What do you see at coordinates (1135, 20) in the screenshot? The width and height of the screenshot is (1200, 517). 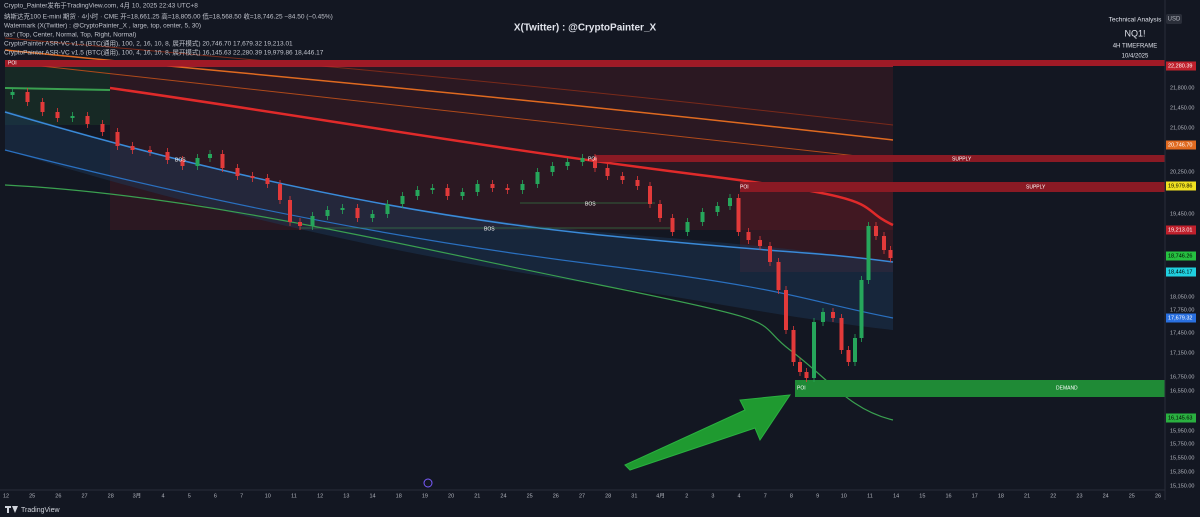 I see `info-title: Technical Analysis` at bounding box center [1135, 20].